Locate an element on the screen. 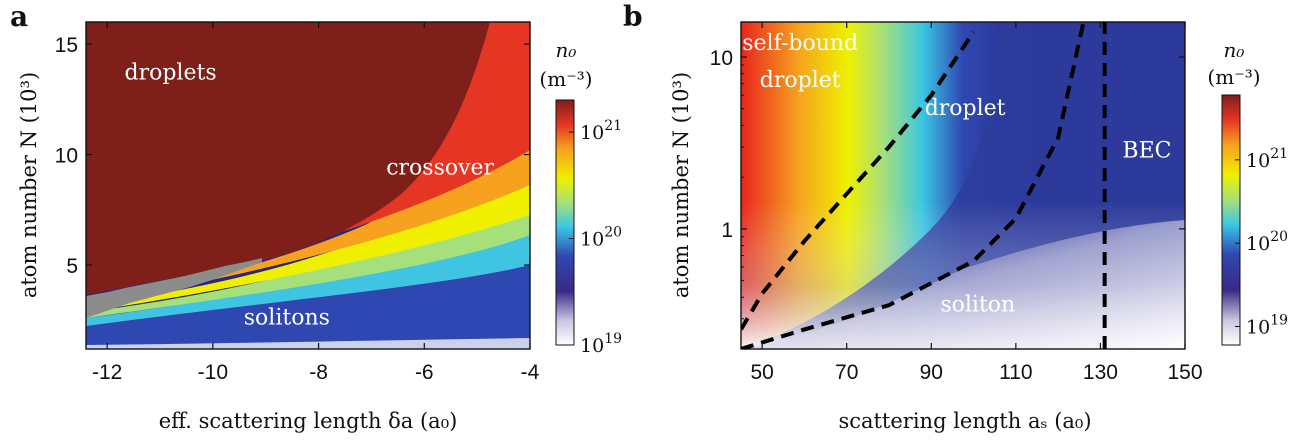 The height and width of the screenshot is (441, 1291). colorbar-a-unit: (m⁻³) is located at coordinates (565, 79).